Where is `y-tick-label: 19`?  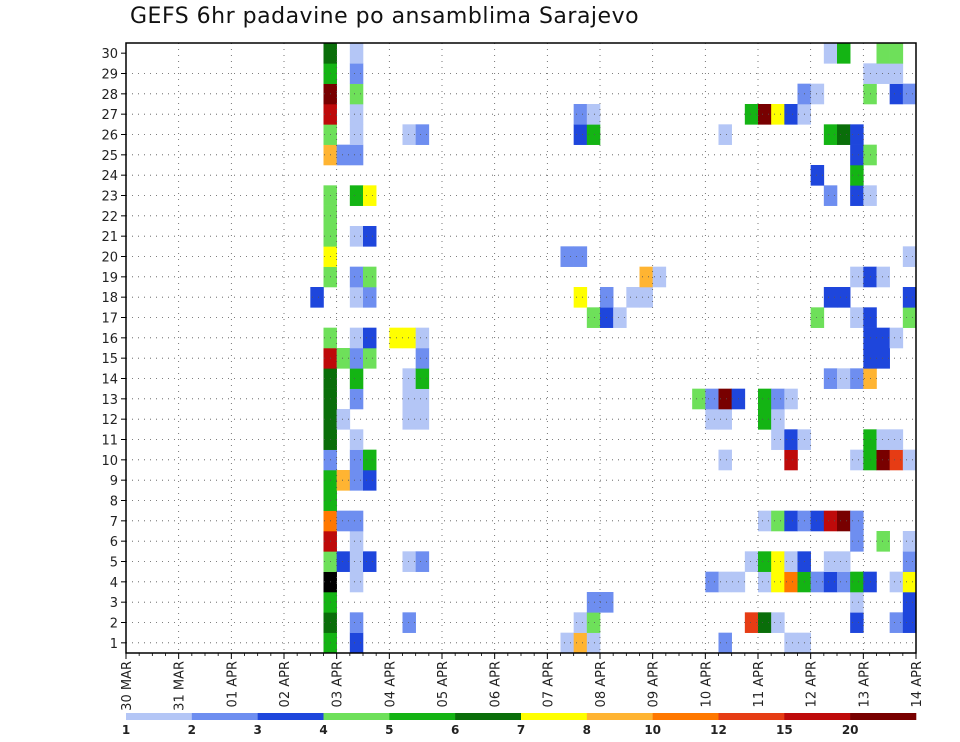
y-tick-label: 19 is located at coordinates (109, 278).